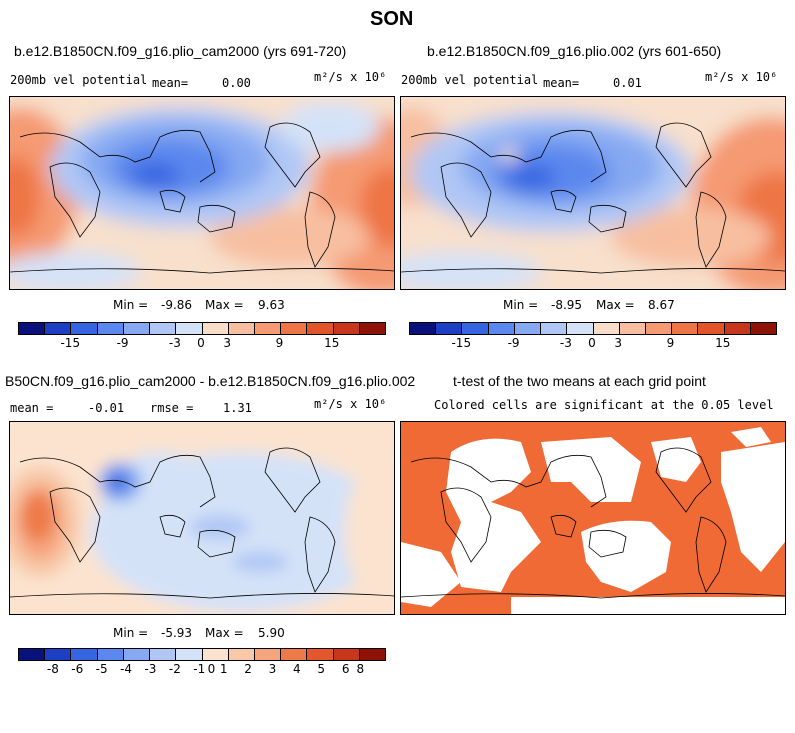 The image size is (795, 733). What do you see at coordinates (360, 669) in the screenshot?
I see `colorbar-tick-label: 8` at bounding box center [360, 669].